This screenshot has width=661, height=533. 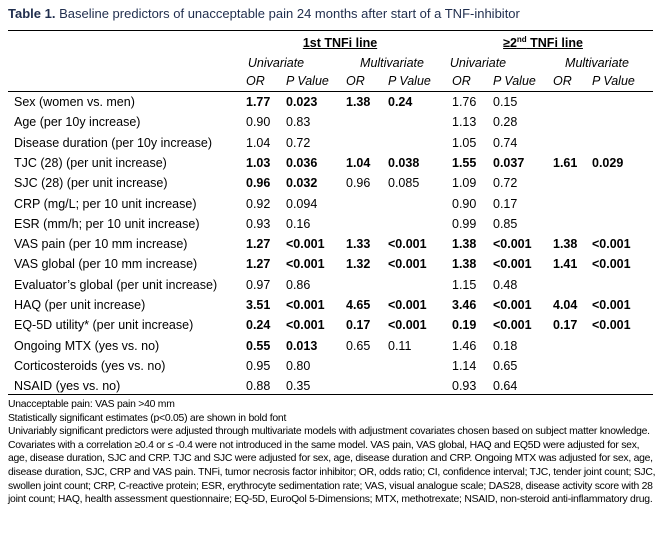 I want to click on row-label: NSAID (yes vs. no), so click(x=67, y=386).